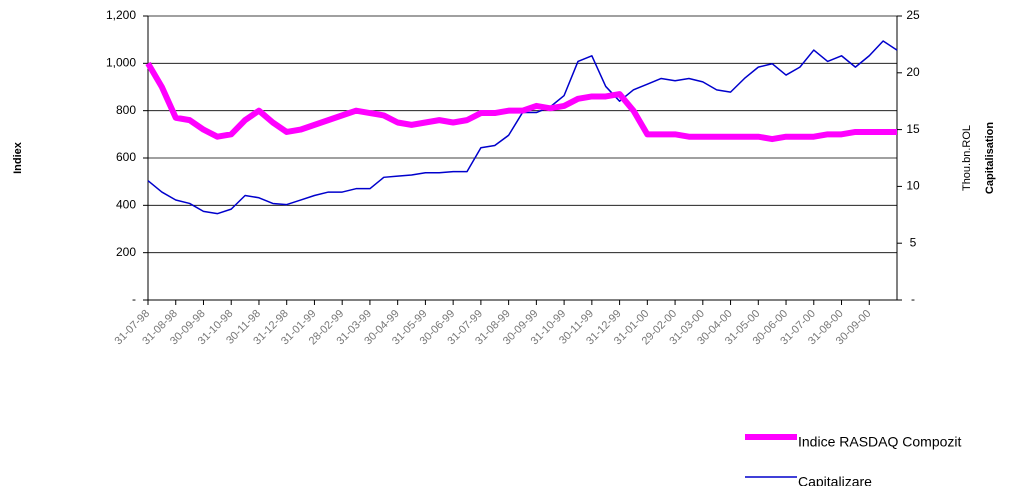  What do you see at coordinates (835, 480) in the screenshot?
I see `legend-label: Capitalizare` at bounding box center [835, 480].